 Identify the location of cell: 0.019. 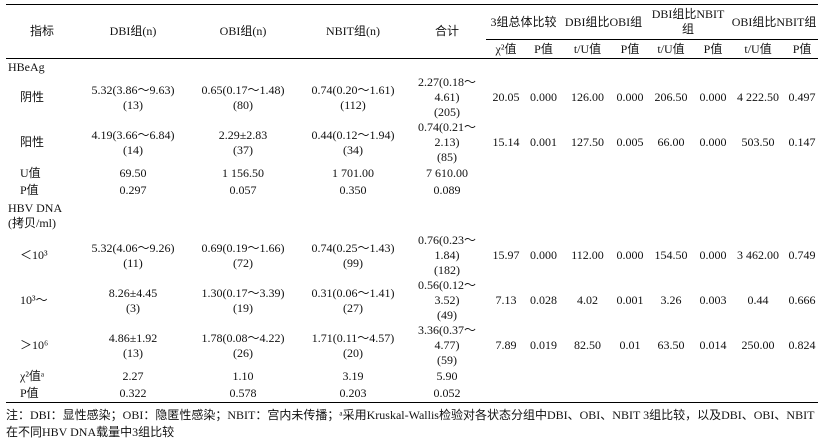
(543, 345).